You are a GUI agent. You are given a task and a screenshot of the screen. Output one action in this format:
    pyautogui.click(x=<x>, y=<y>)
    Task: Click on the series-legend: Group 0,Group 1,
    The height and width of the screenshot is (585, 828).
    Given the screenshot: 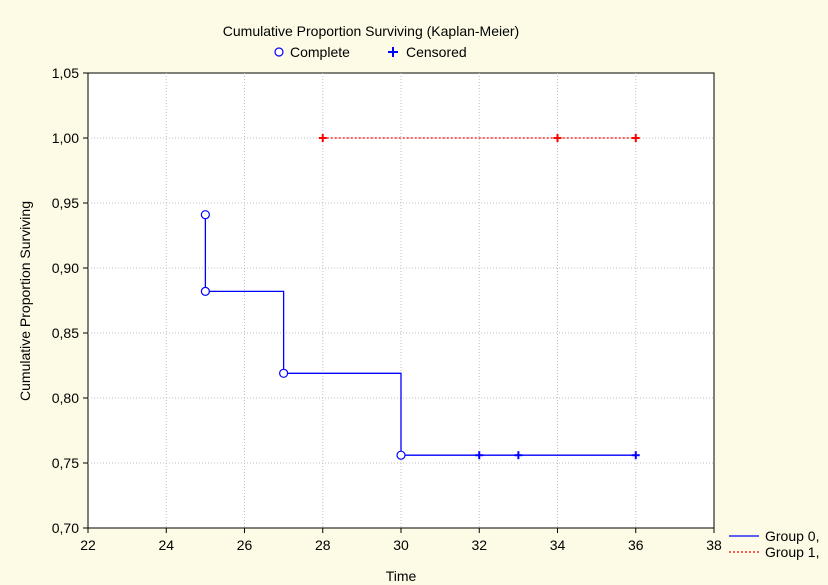 What is the action you would take?
    pyautogui.click(x=774, y=544)
    